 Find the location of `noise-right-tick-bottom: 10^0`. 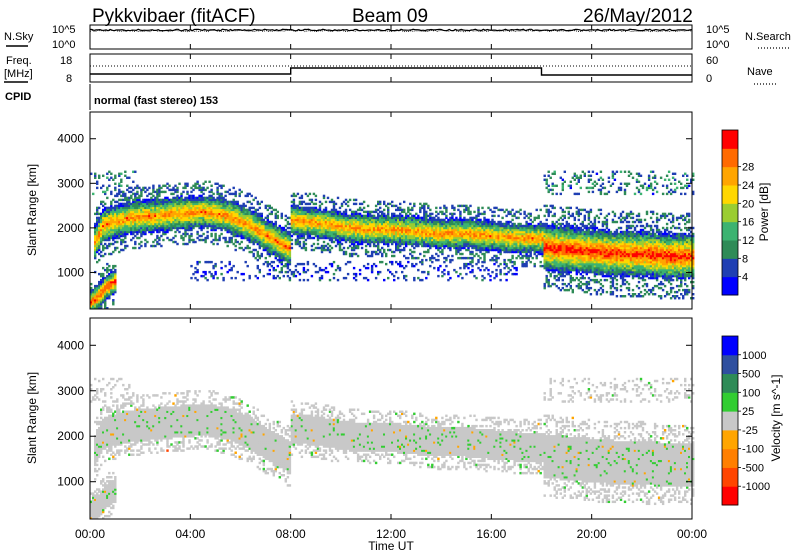

noise-right-tick-bottom: 10^0 is located at coordinates (718, 45).